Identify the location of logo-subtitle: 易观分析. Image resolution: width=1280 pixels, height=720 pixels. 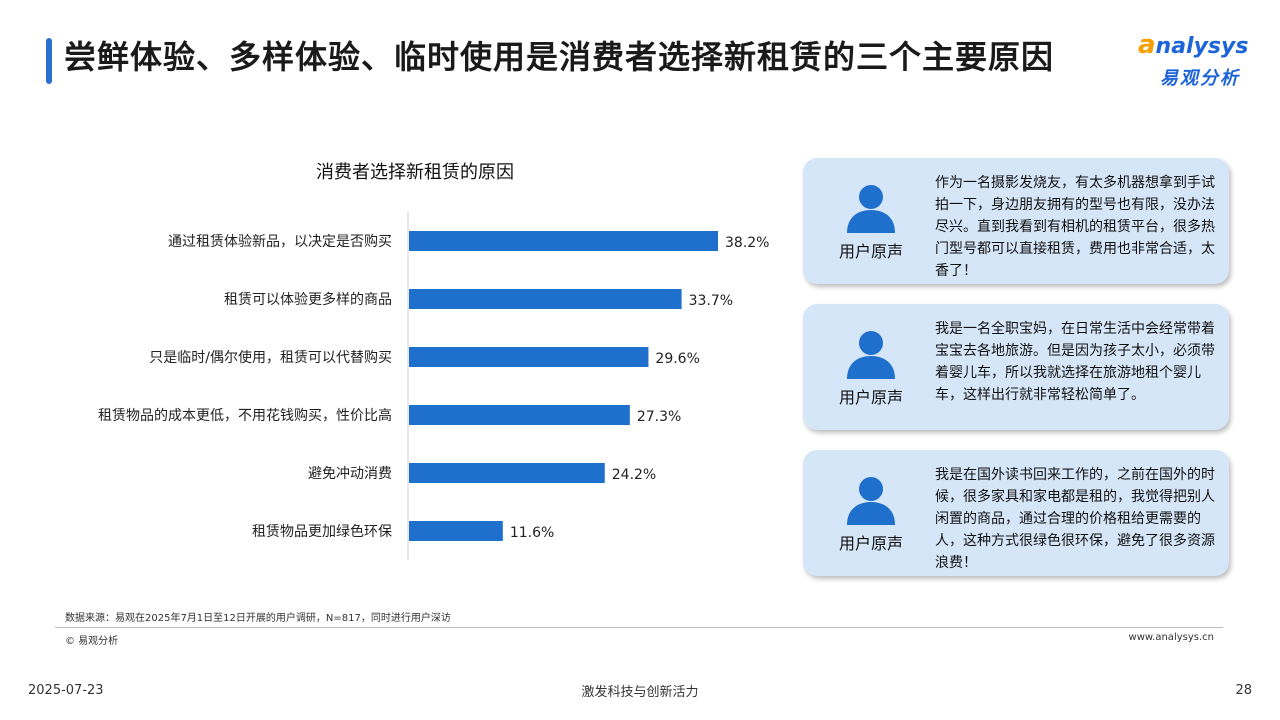
(1200, 78).